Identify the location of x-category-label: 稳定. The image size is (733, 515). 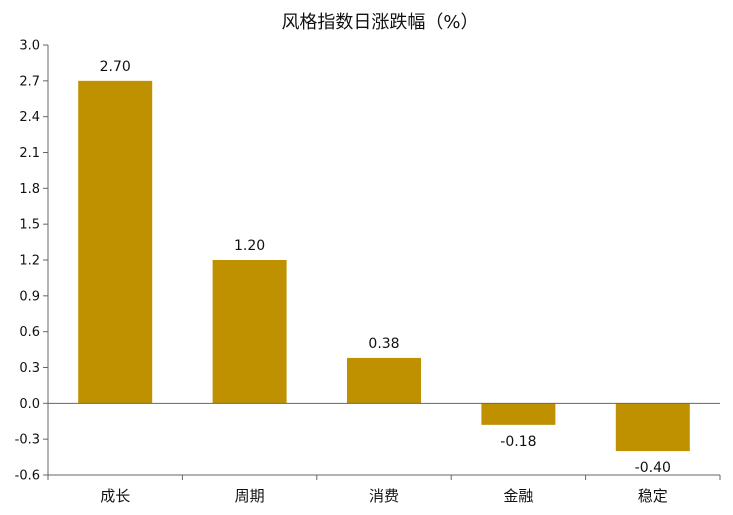
(653, 496).